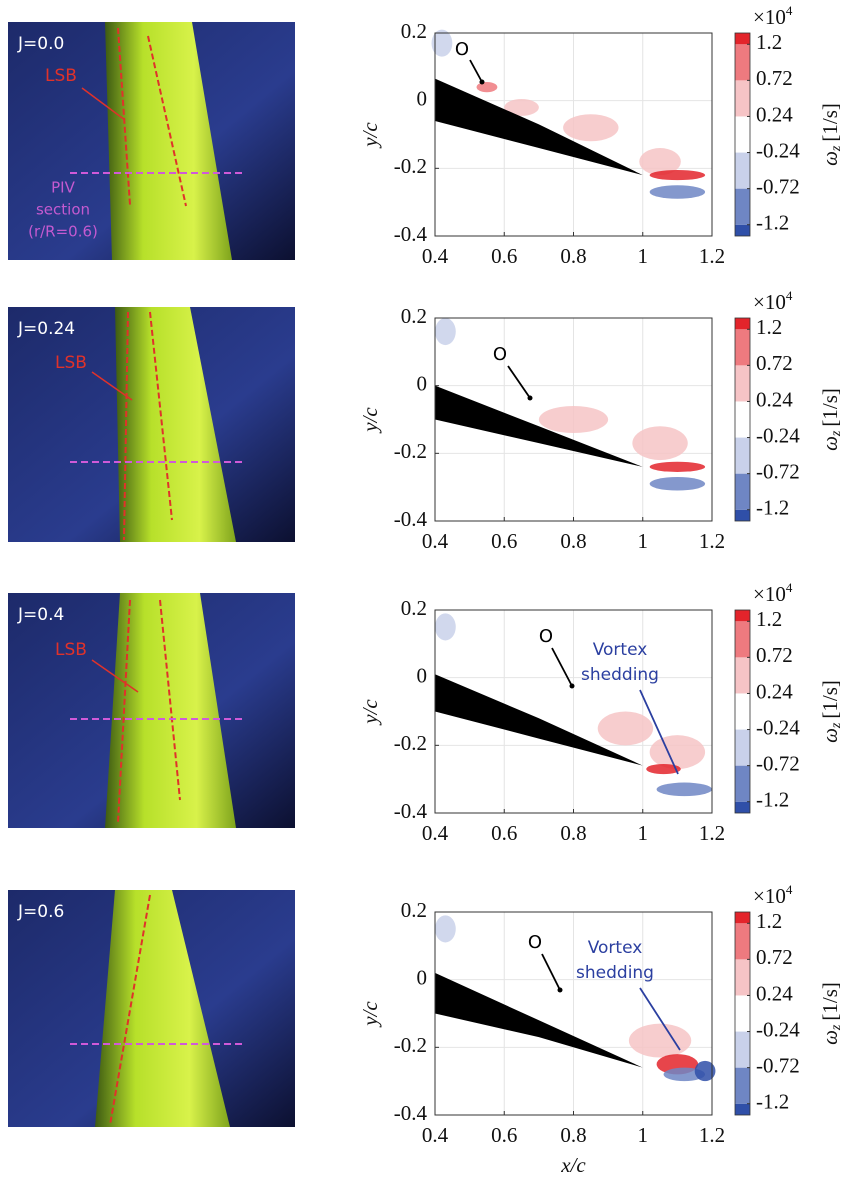 The height and width of the screenshot is (1187, 850). I want to click on vortex-label: Vortex, so click(615, 948).